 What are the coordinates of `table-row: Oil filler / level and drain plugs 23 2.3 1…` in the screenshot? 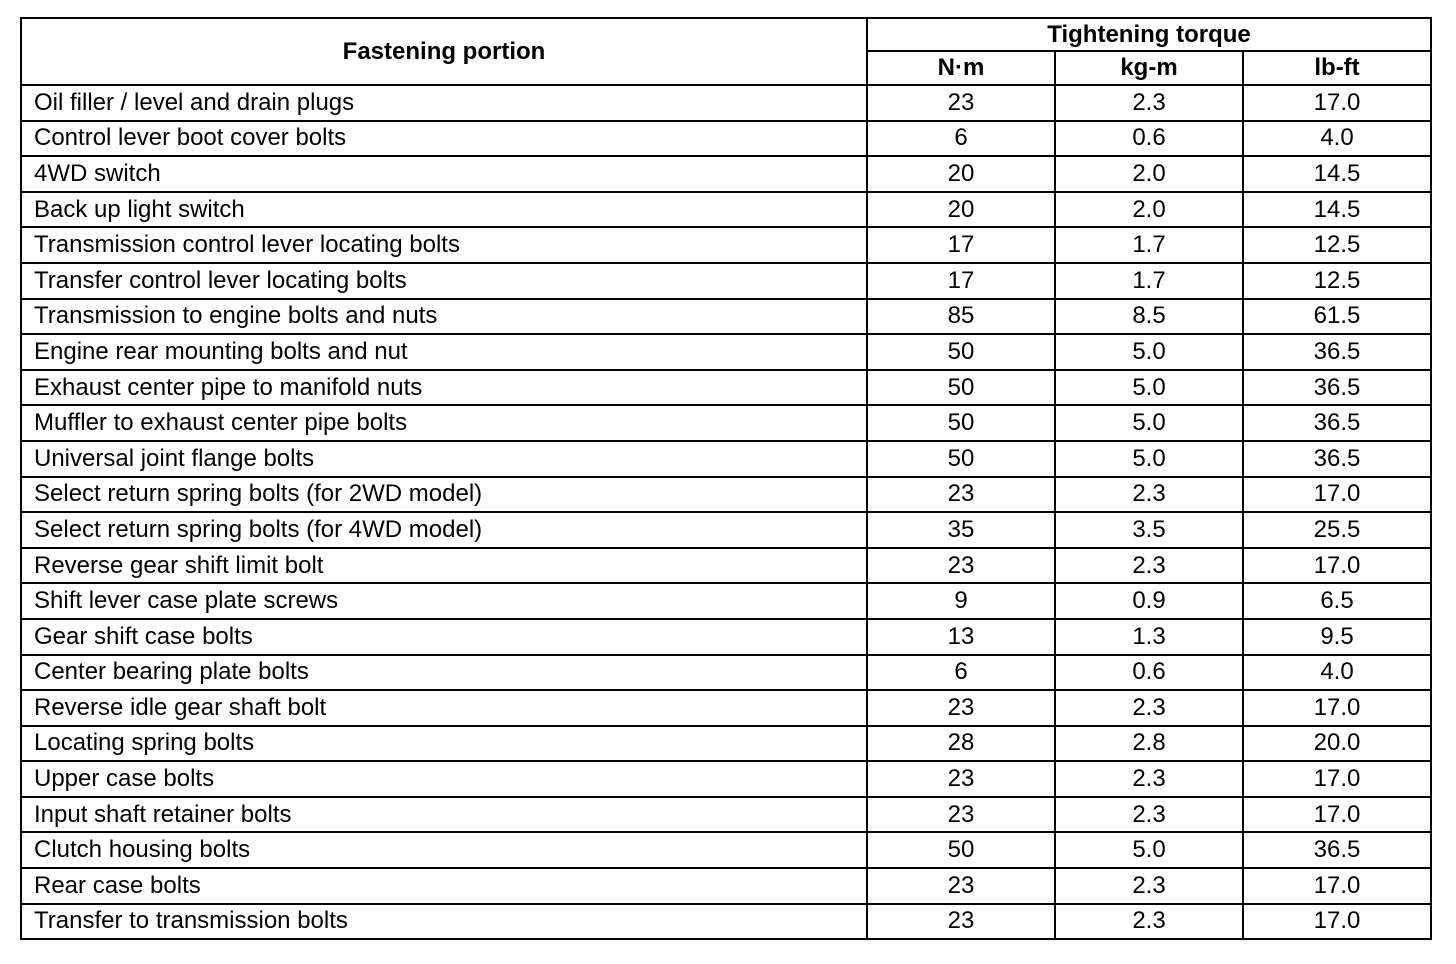 It's located at (726, 103).